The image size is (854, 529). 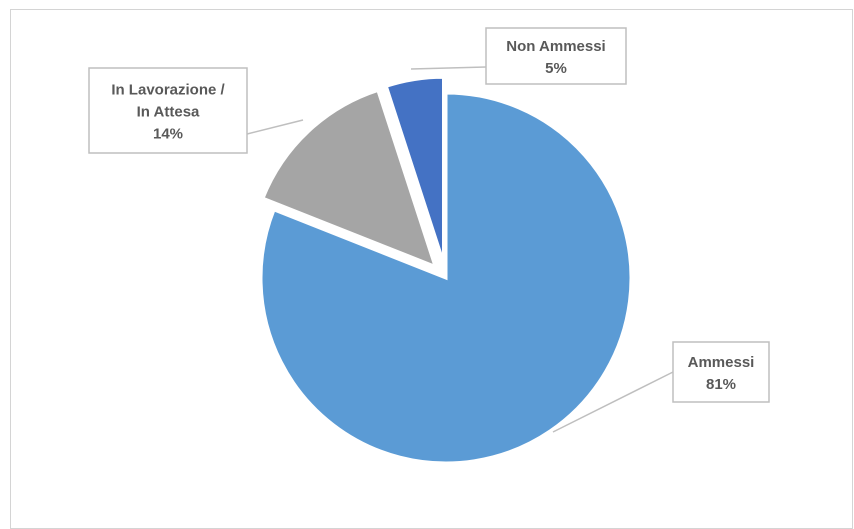 I want to click on data-label-category: In Lavorazione /, so click(x=168, y=90).